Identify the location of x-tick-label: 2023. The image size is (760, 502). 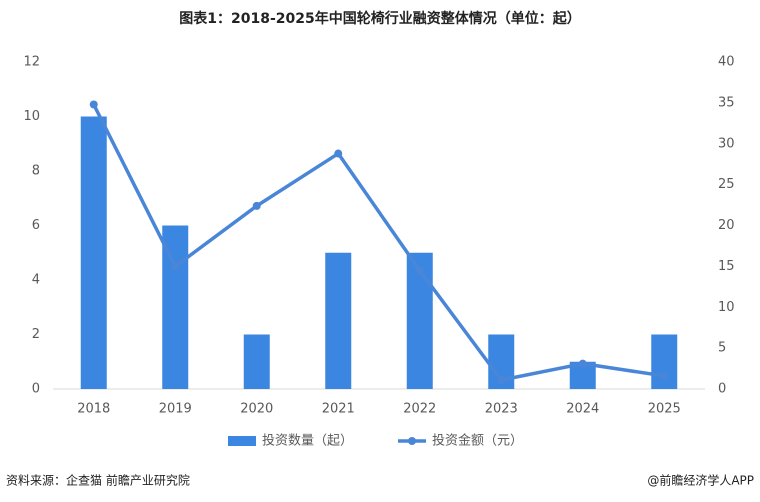
(501, 409).